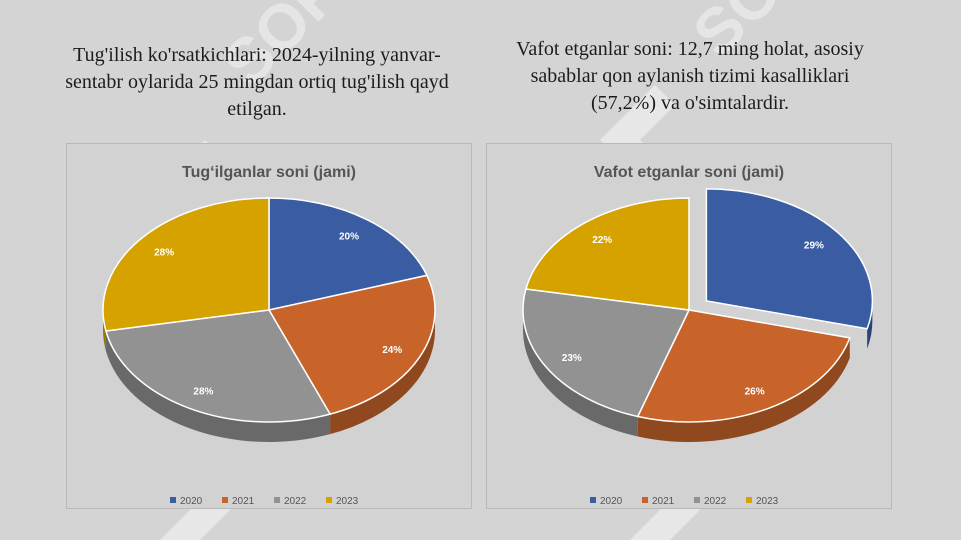 The image size is (961, 540). Describe the element at coordinates (743, 389) in the screenshot. I see `deaths-slice-side-2021` at that location.